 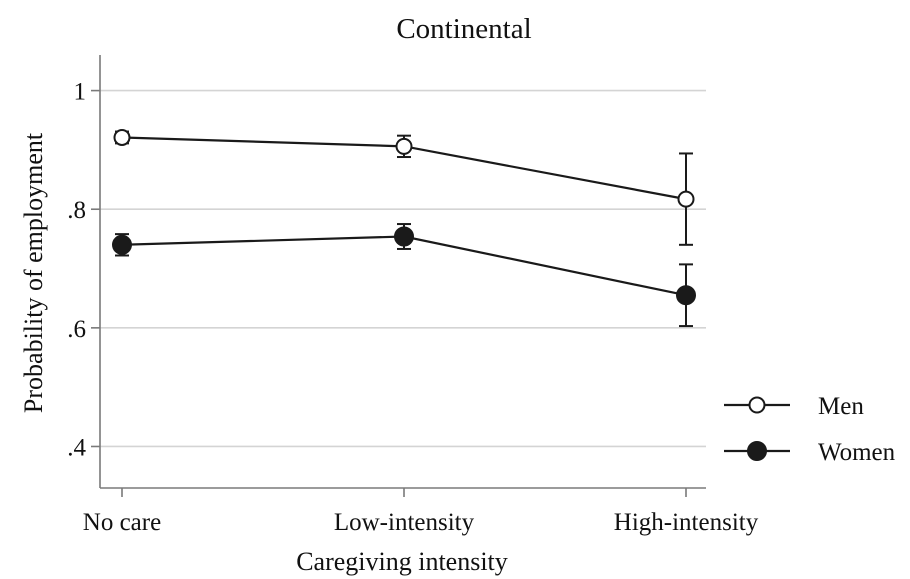 What do you see at coordinates (122, 522) in the screenshot?
I see `x-tick-label: No care` at bounding box center [122, 522].